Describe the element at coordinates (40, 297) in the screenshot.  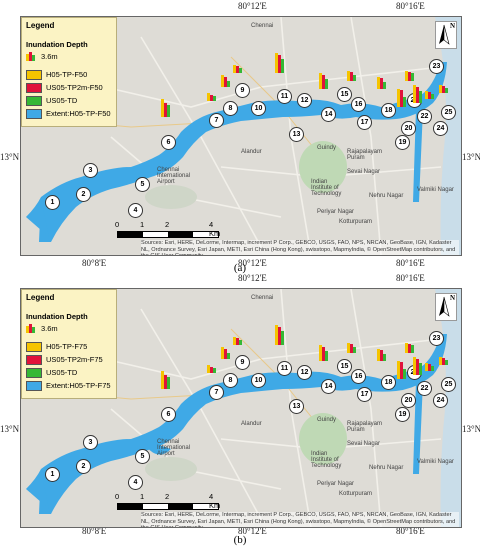
I see `legend-title: Legend` at that location.